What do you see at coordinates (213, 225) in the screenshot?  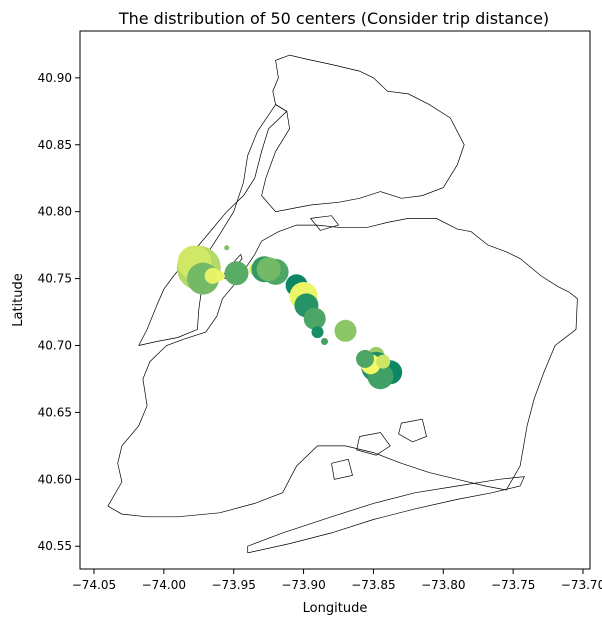 I see `boundary-manhattan` at bounding box center [213, 225].